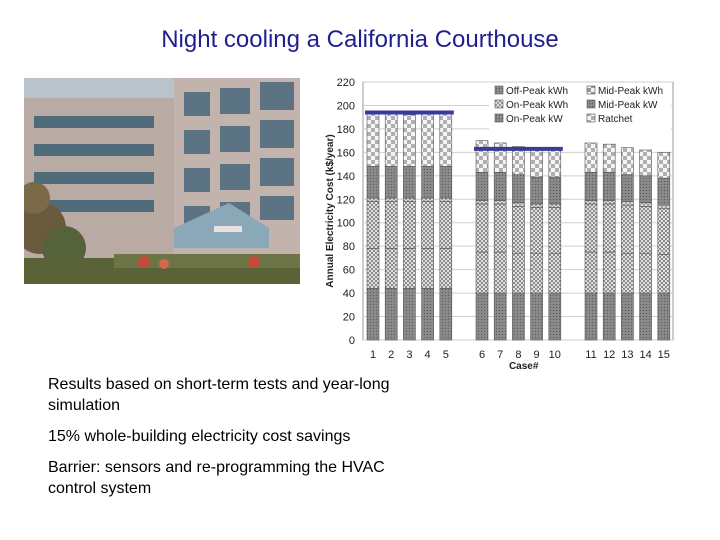 This screenshot has width=720, height=540. Describe the element at coordinates (349, 271) in the screenshot. I see `y-tick-label: 60` at that location.